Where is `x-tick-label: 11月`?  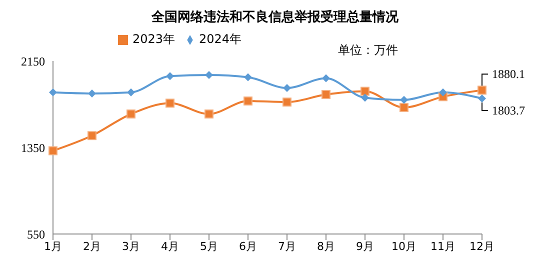
x-tick-label: 11月 is located at coordinates (443, 246).